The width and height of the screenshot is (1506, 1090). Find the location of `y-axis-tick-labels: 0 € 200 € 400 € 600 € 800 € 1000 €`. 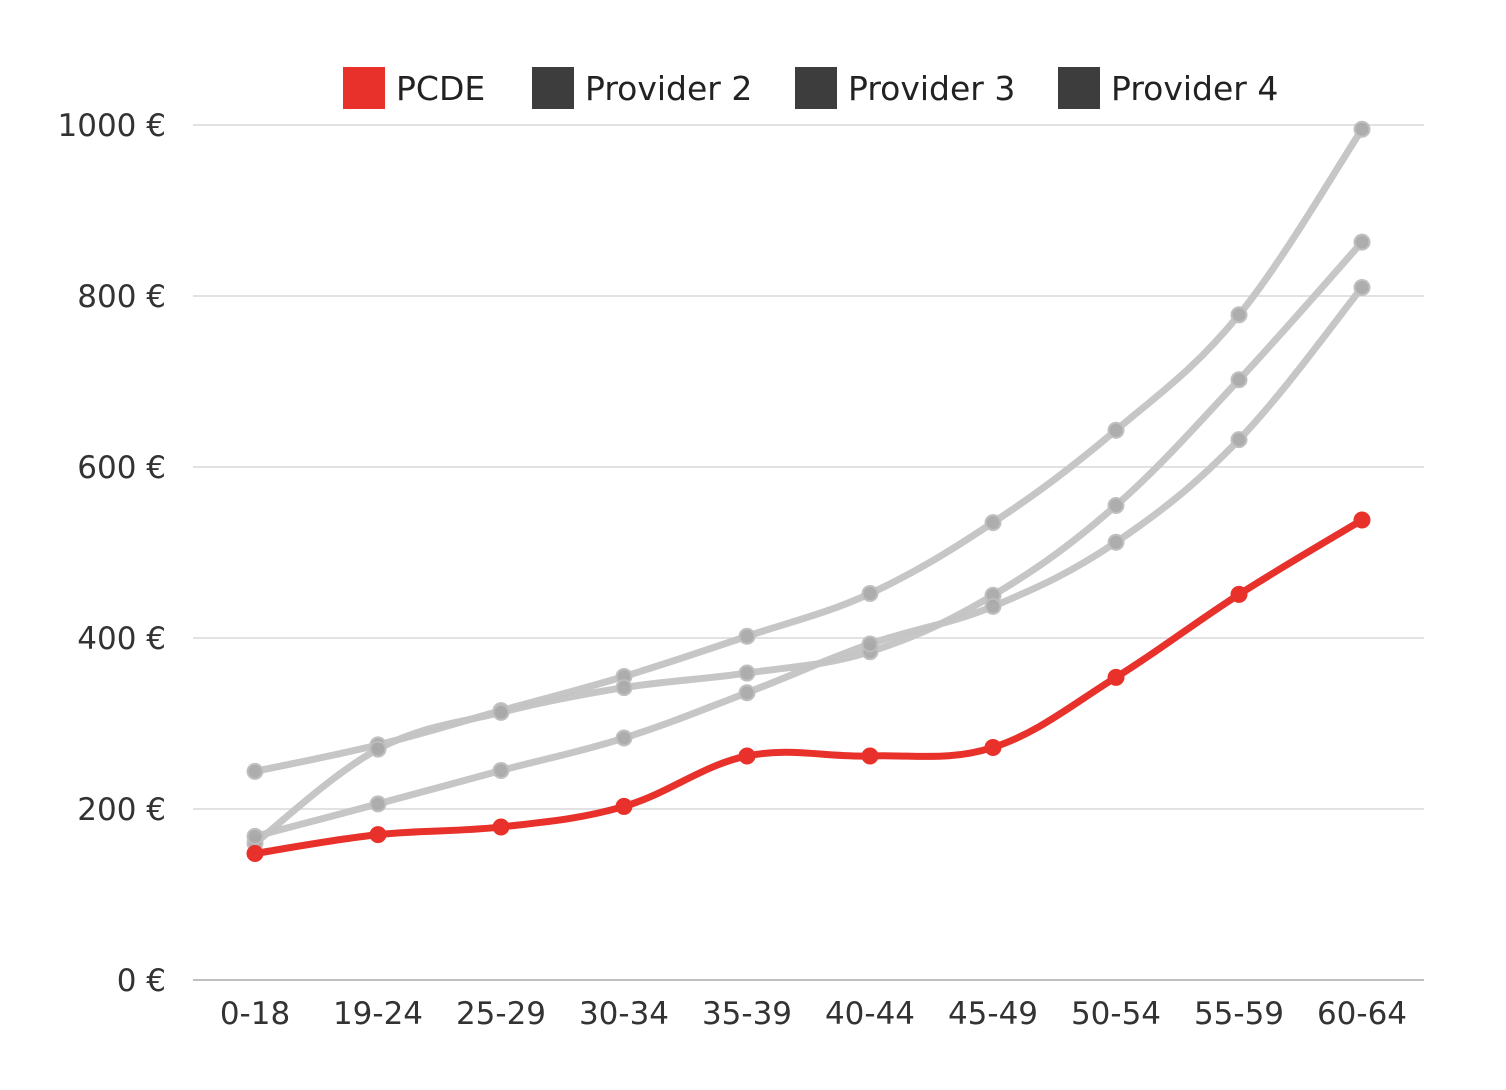

y-axis-tick-labels: 0 € 200 € 400 € 600 € 800 € 1000 € is located at coordinates (112, 553).